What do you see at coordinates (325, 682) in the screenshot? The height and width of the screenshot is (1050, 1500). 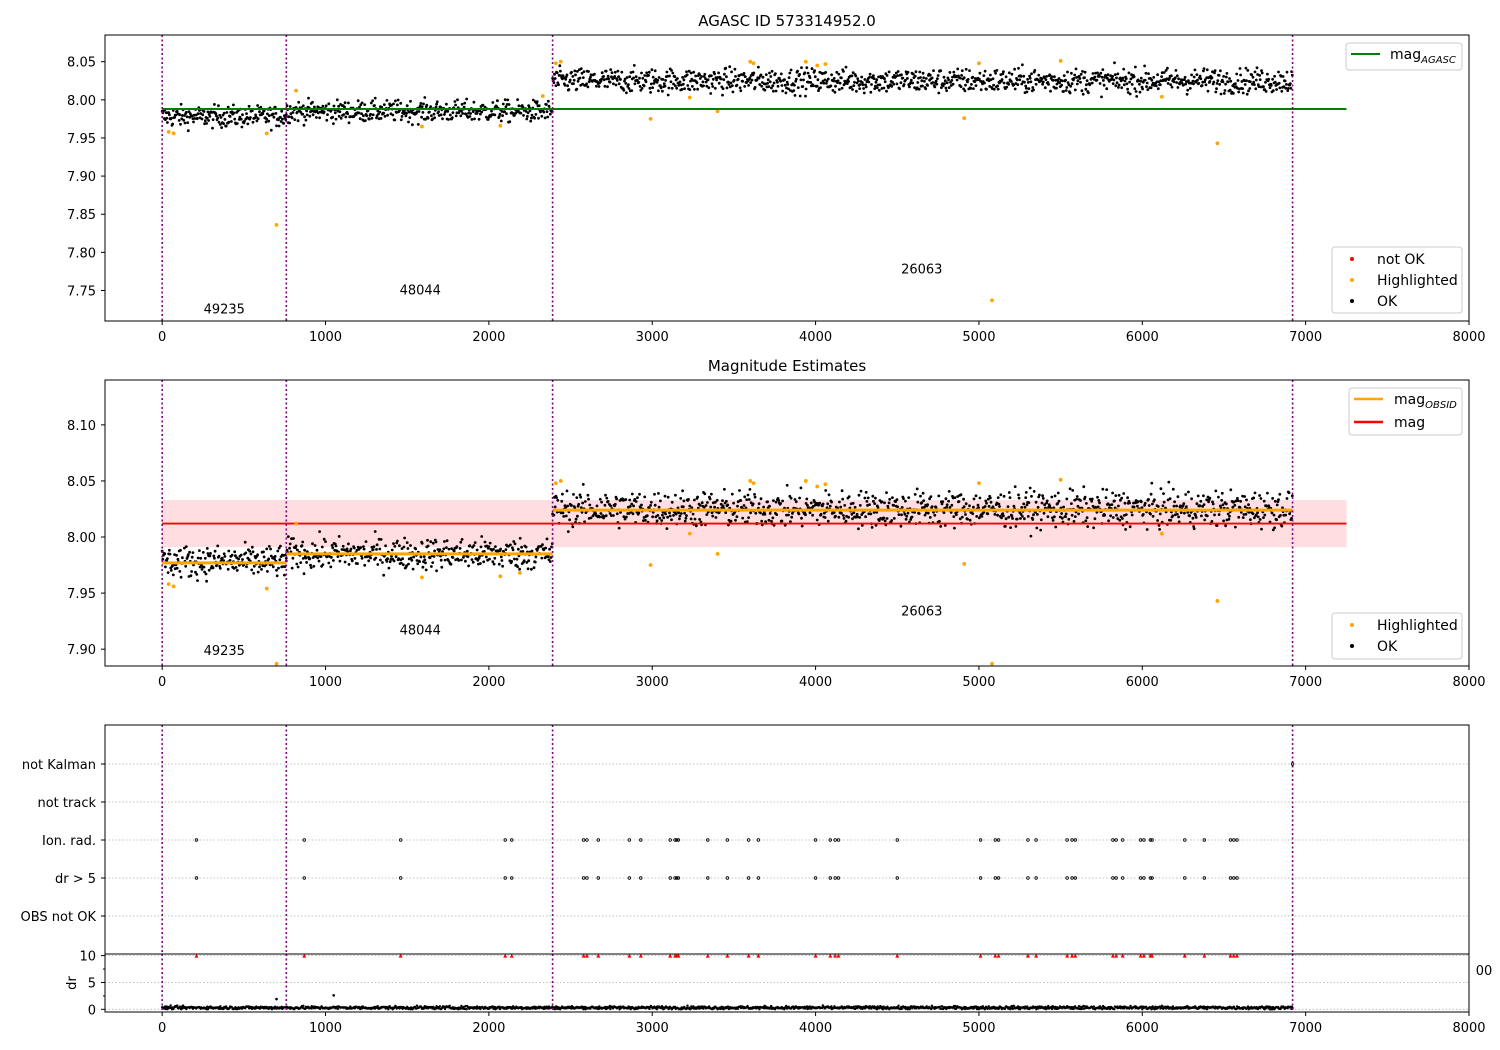 I see `x-tick-label: 1000` at bounding box center [325, 682].